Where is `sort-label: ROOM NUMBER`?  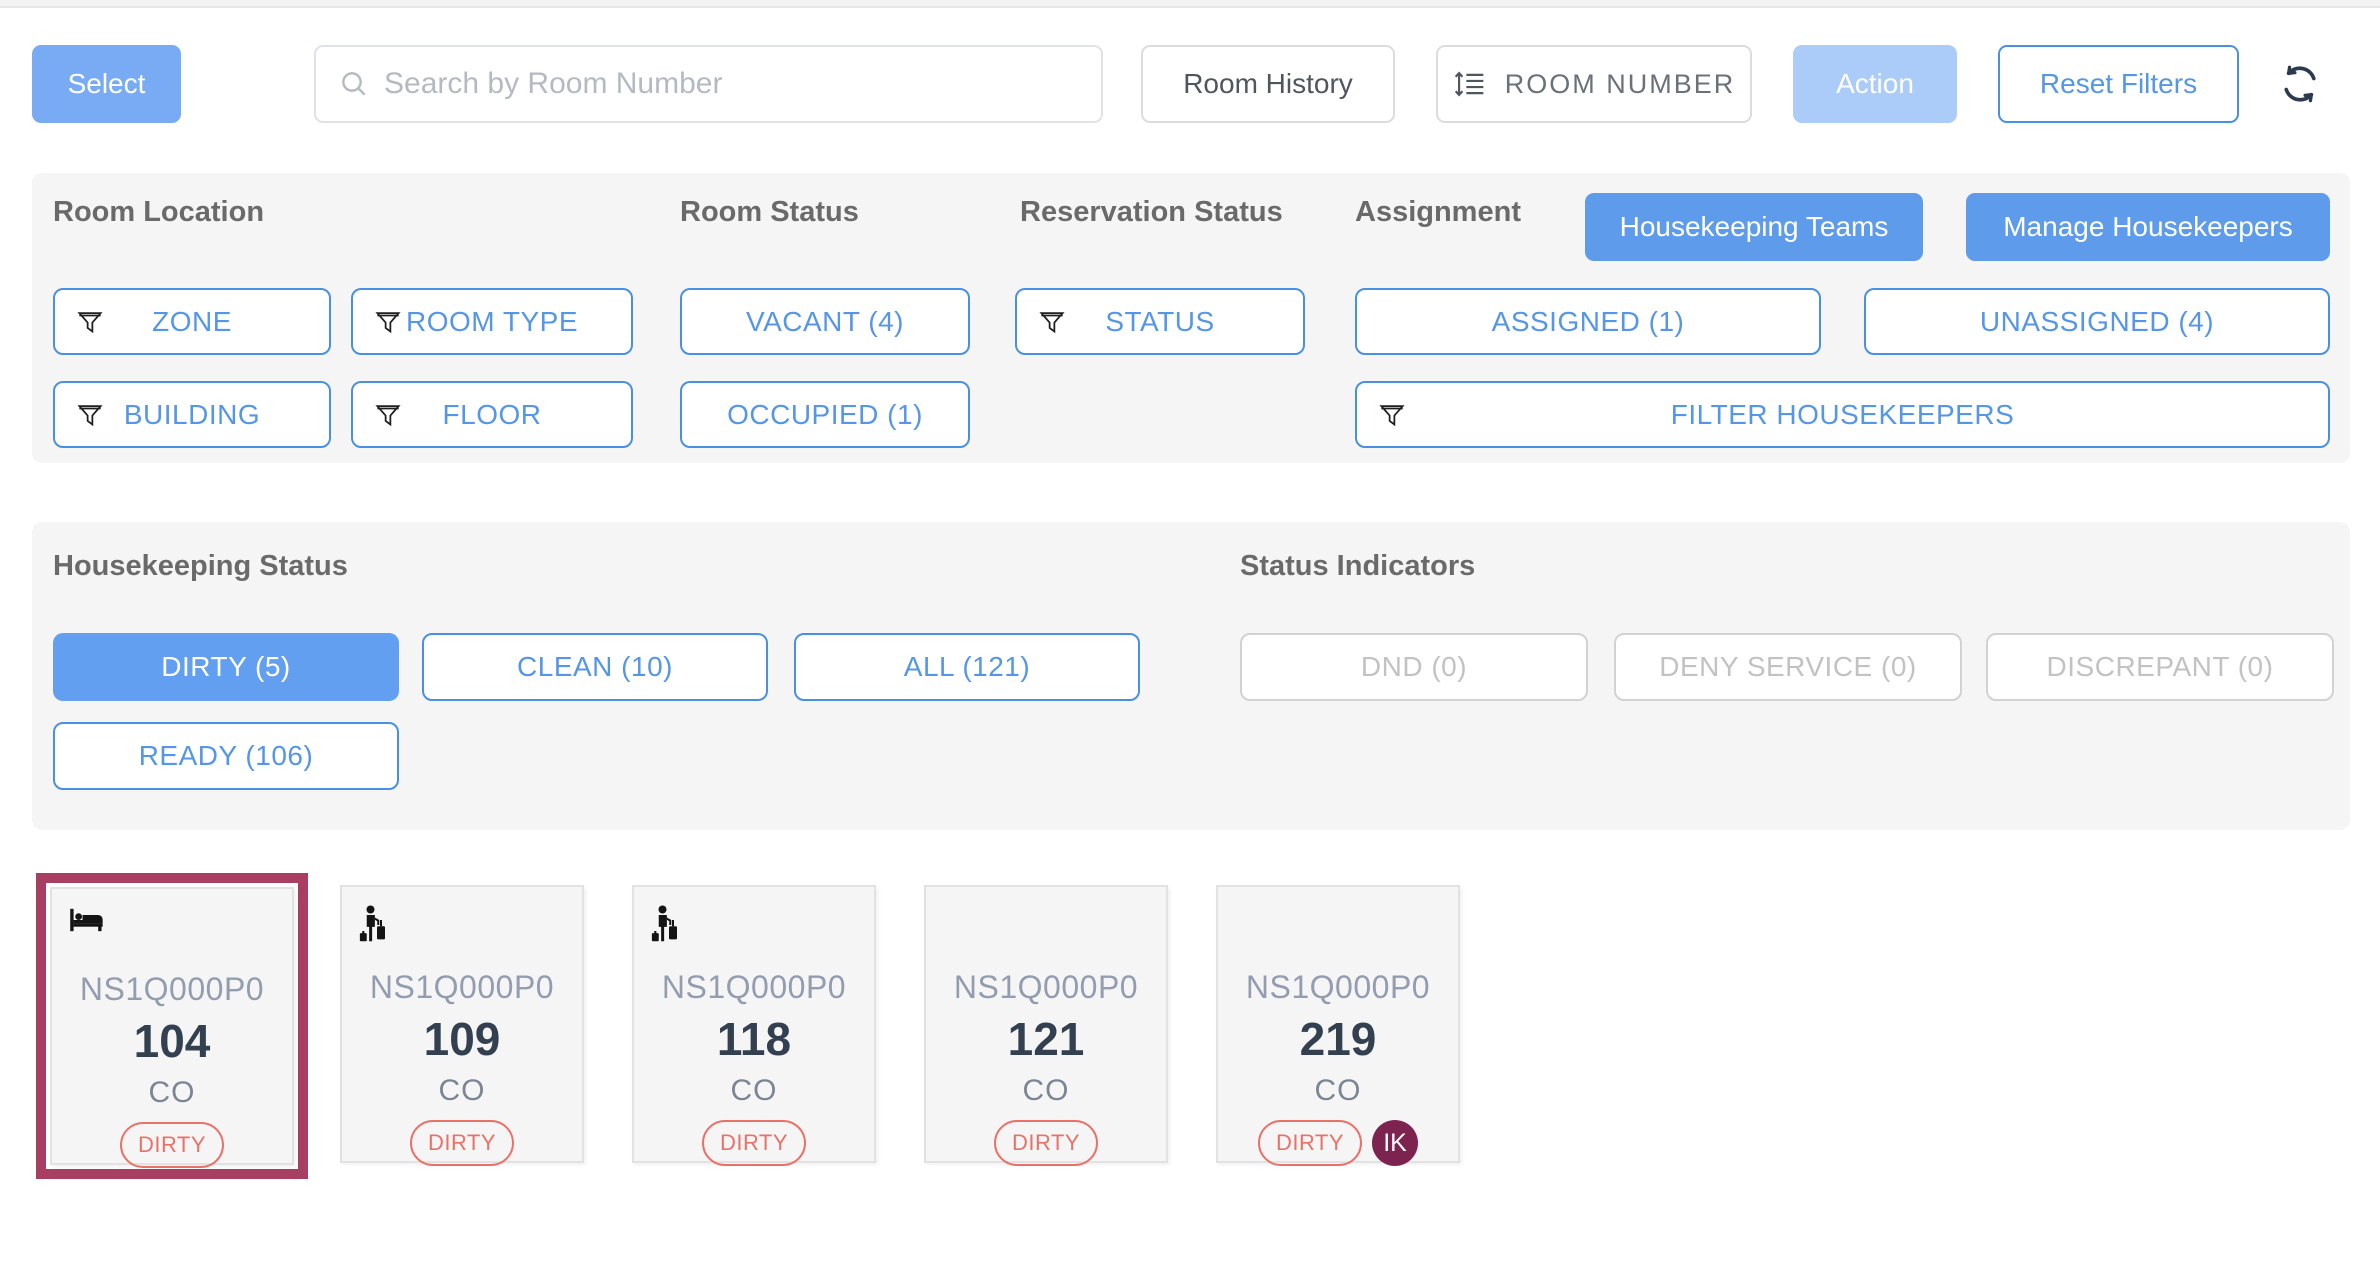 sort-label: ROOM NUMBER is located at coordinates (1620, 83).